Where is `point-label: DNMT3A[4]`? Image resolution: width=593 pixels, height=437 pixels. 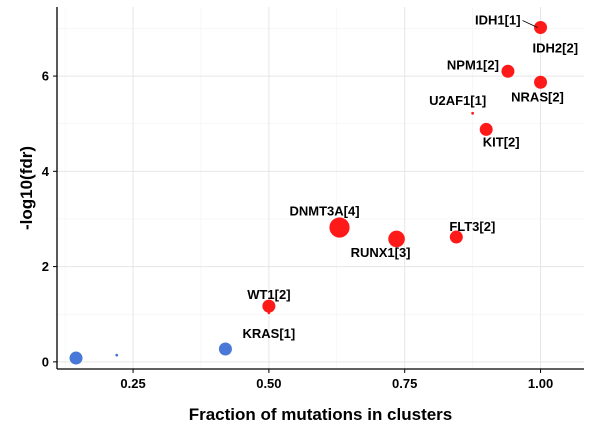
point-label: DNMT3A[4] is located at coordinates (324, 211).